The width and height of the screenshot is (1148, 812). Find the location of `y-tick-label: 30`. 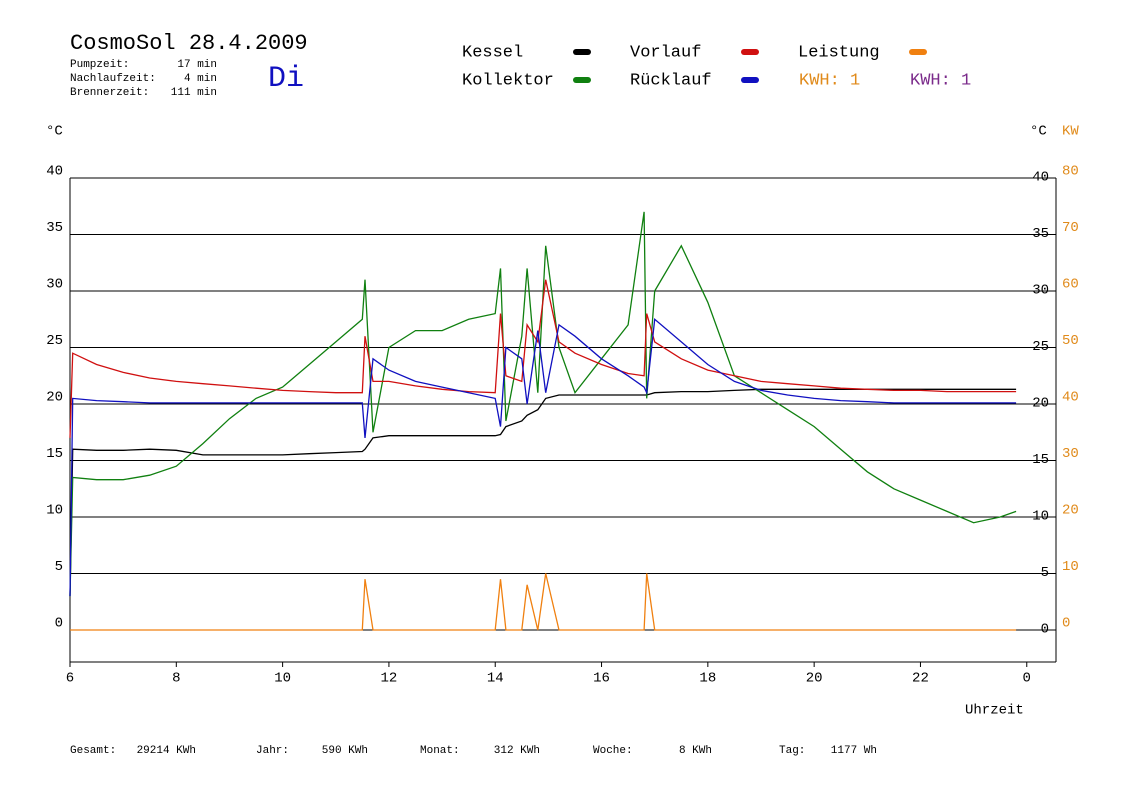

y-tick-label: 30 is located at coordinates (54, 285).